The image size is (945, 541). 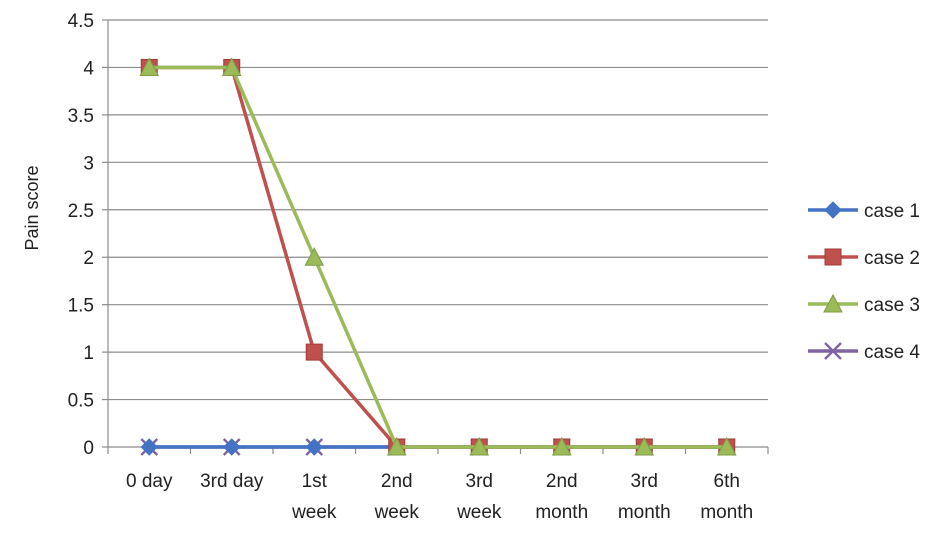 I want to click on legend-item-case-2: case 2, so click(x=864, y=258).